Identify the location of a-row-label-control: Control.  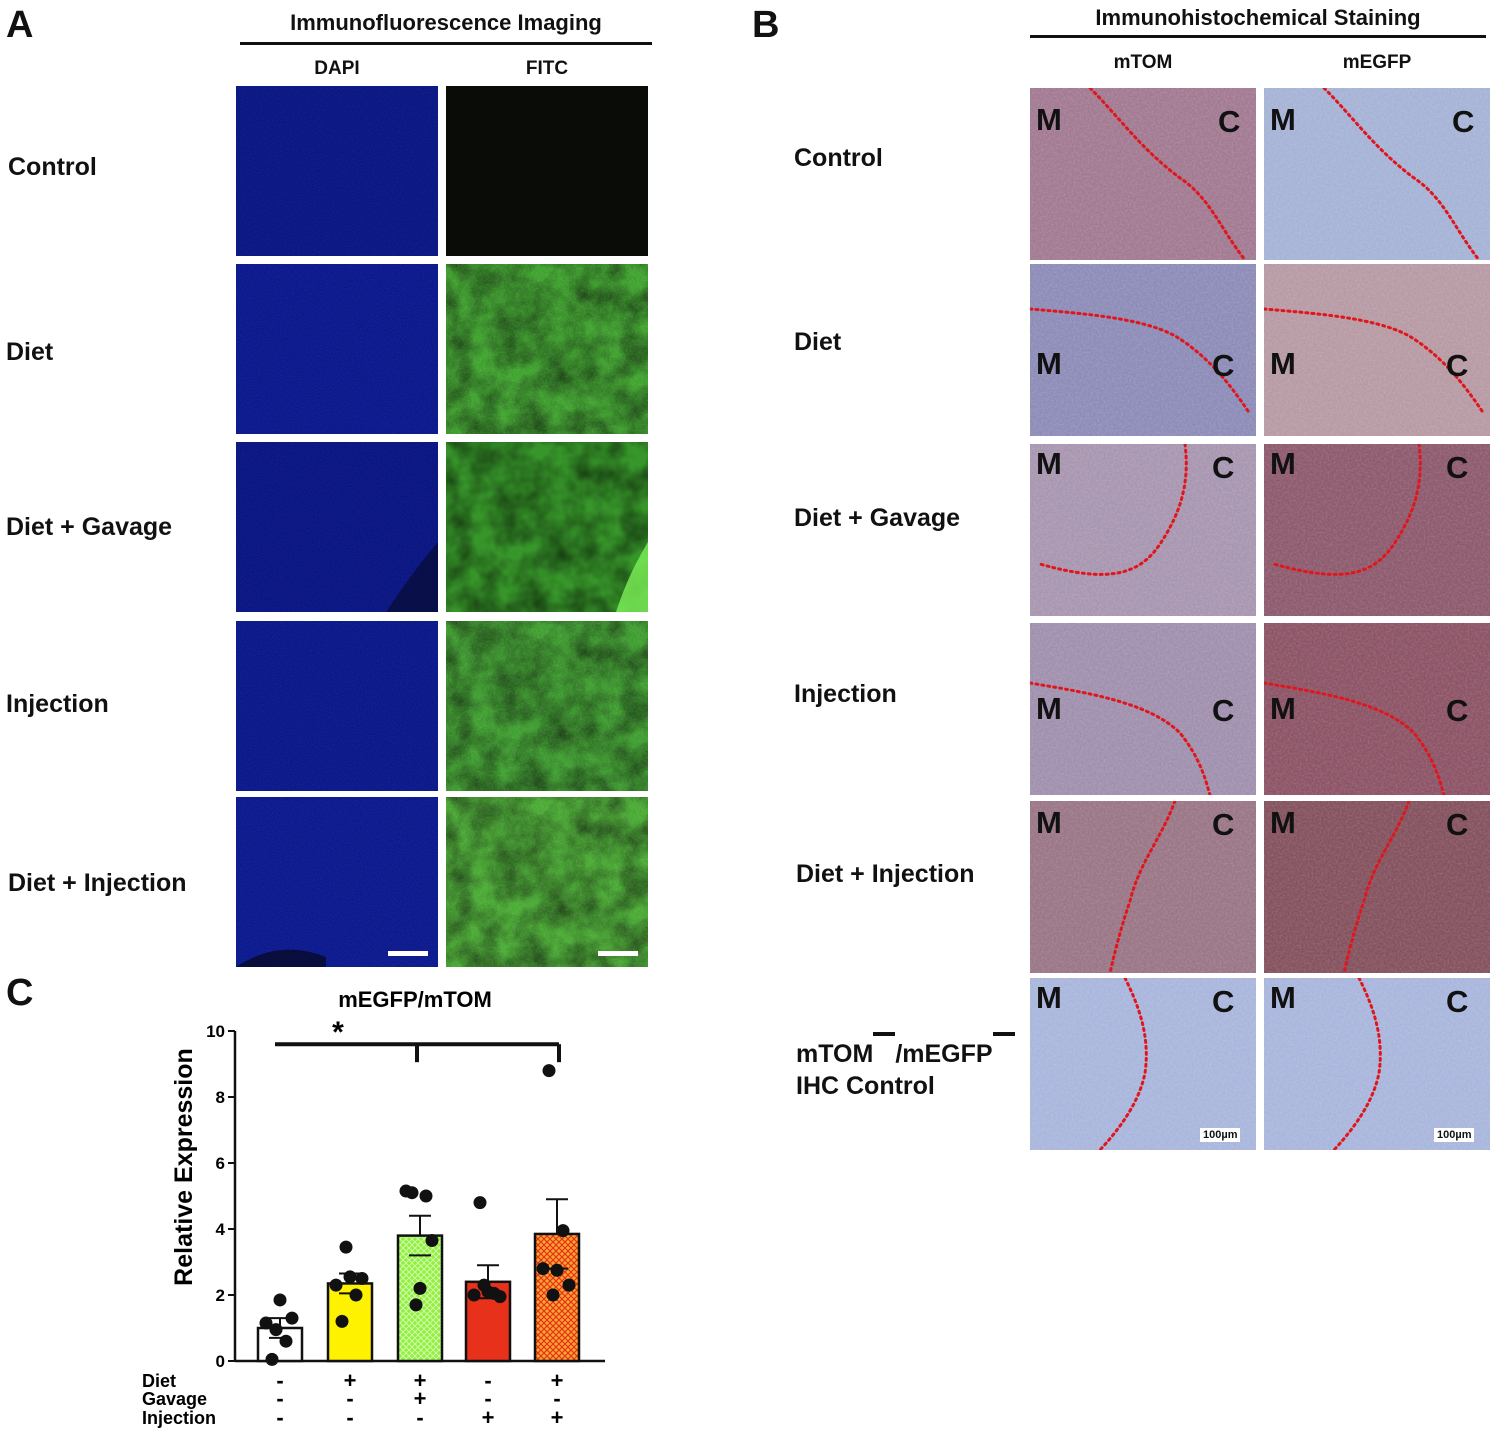
(52, 167).